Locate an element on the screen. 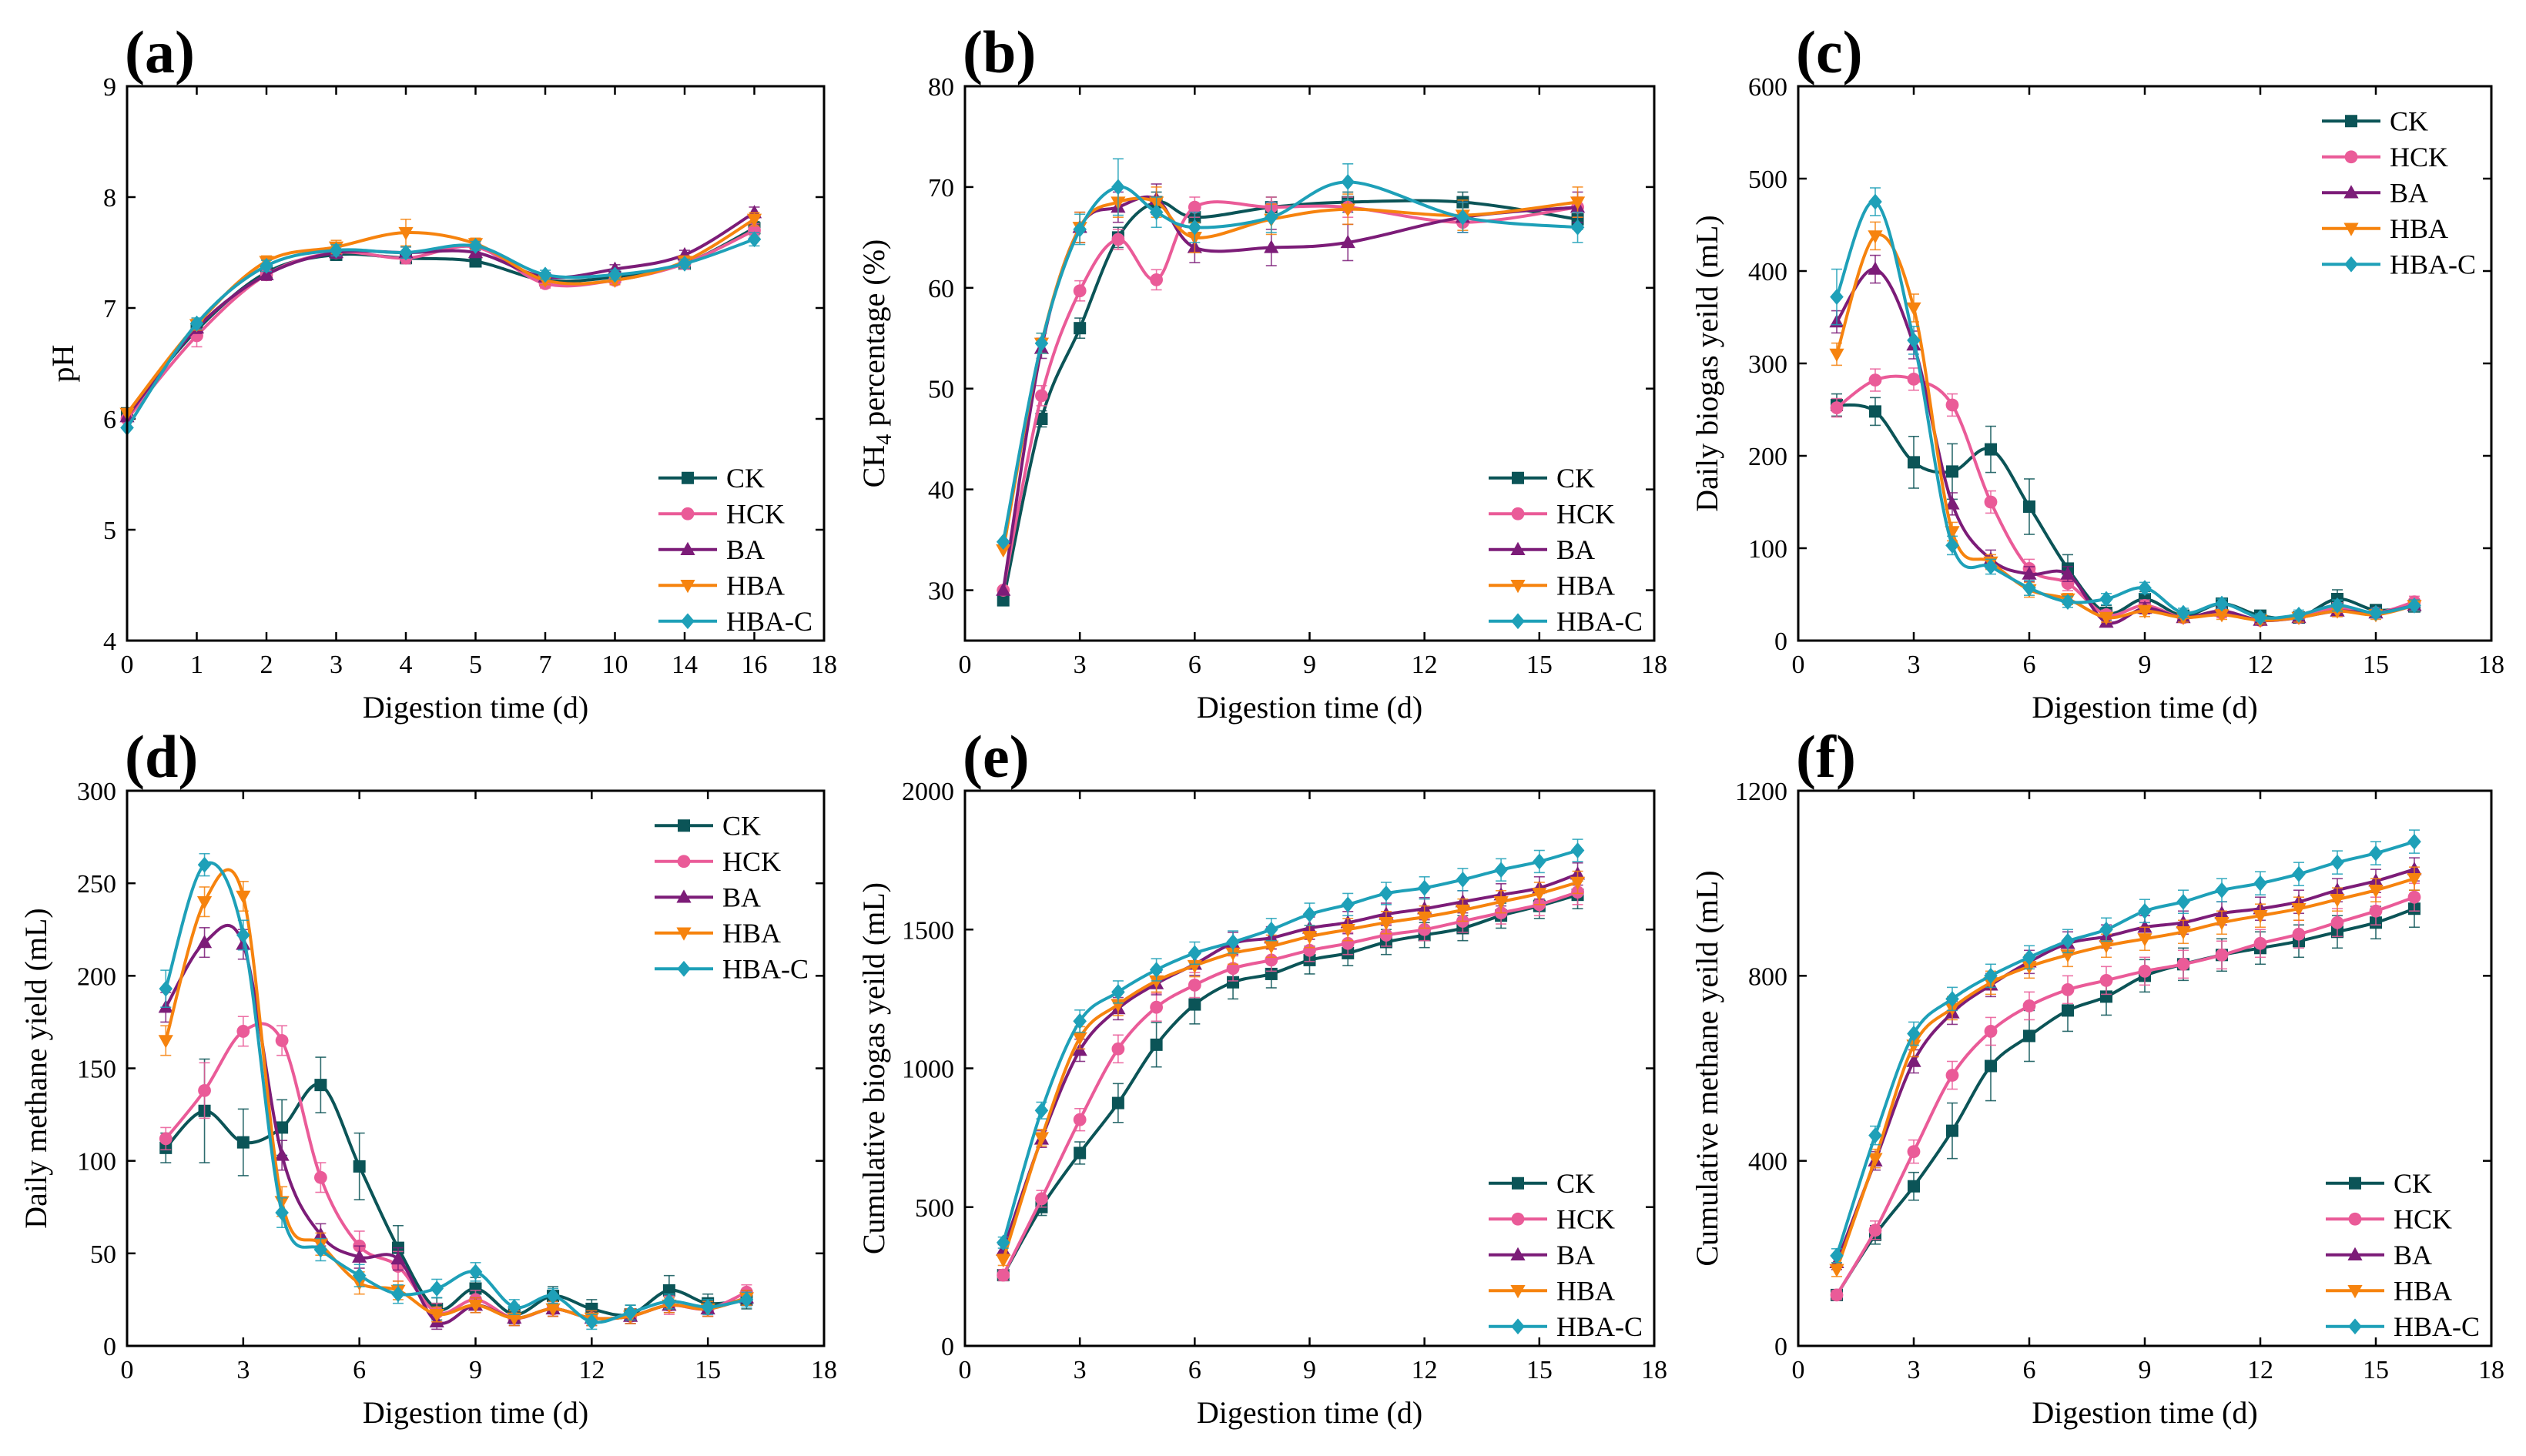  axes: 0 3 6 9 12 15 18 30 40 50 60 70 80 is located at coordinates (1297, 376).